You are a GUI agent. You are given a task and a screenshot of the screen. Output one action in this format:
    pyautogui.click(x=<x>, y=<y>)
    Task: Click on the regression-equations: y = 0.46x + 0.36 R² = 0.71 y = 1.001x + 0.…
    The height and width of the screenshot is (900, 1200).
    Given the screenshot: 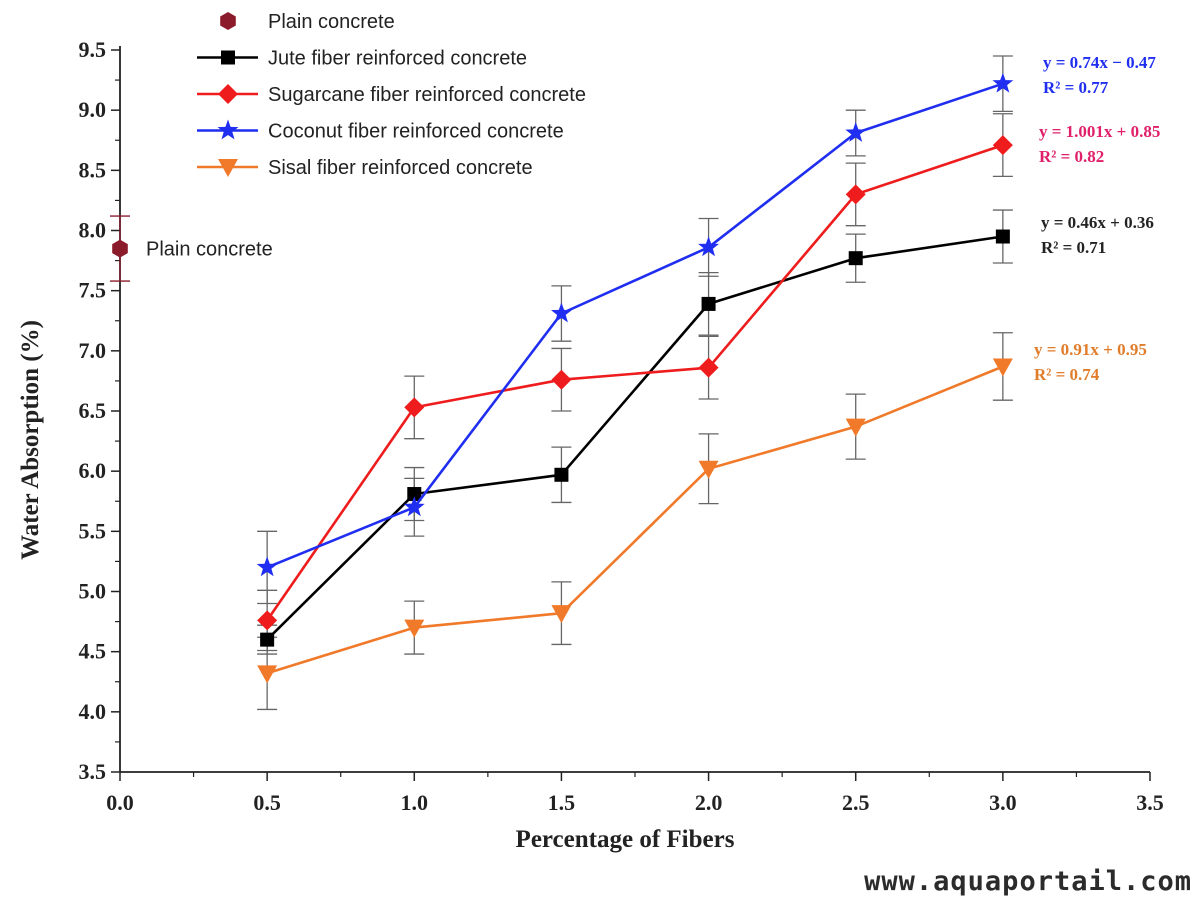 What is the action you would take?
    pyautogui.click(x=1097, y=218)
    